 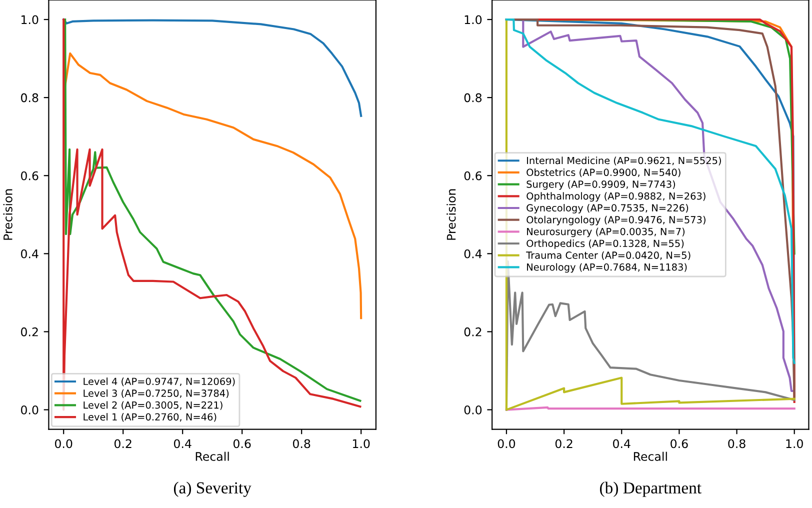 I want to click on legend-label: Ophthalmology (AP=0.9882, N=263), so click(x=616, y=197).